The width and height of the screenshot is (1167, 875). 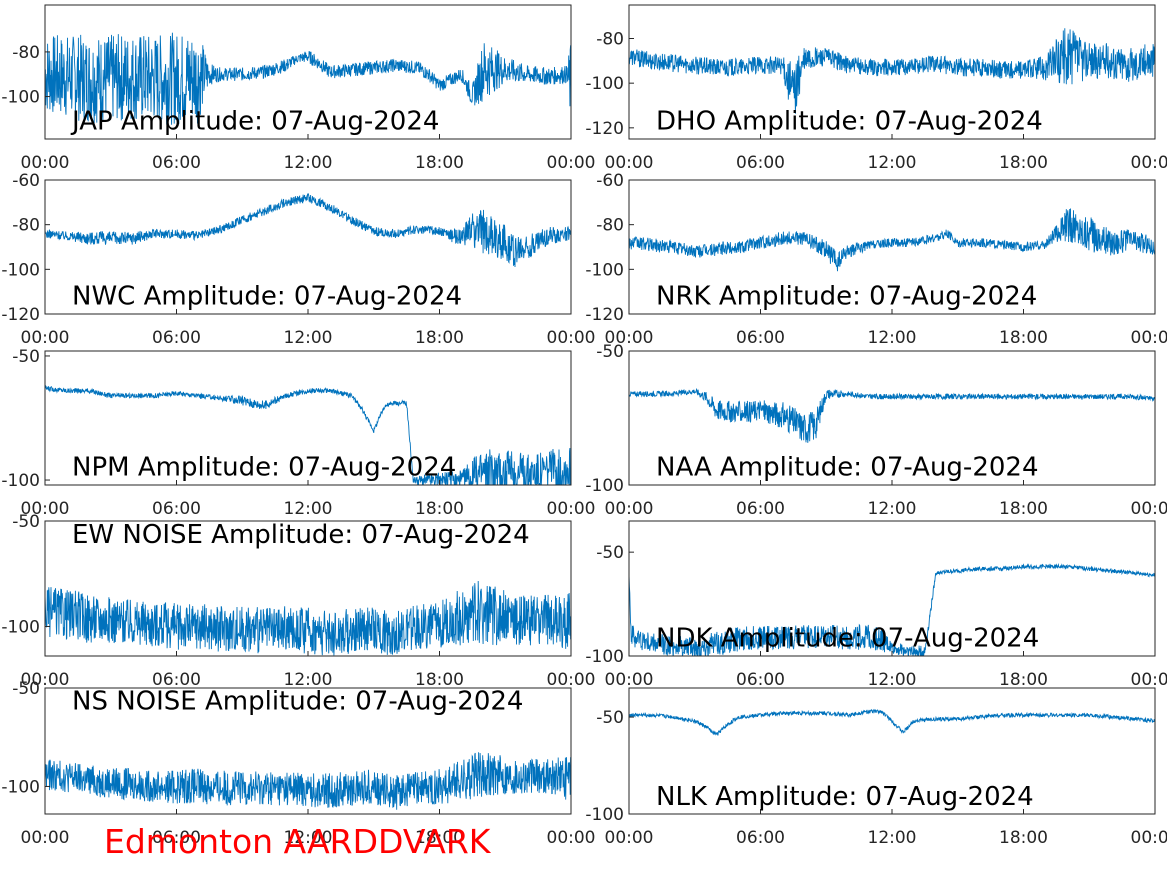 What do you see at coordinates (264, 468) in the screenshot?
I see `panel-title: NPM Amplitude: 07-Aug-2024` at bounding box center [264, 468].